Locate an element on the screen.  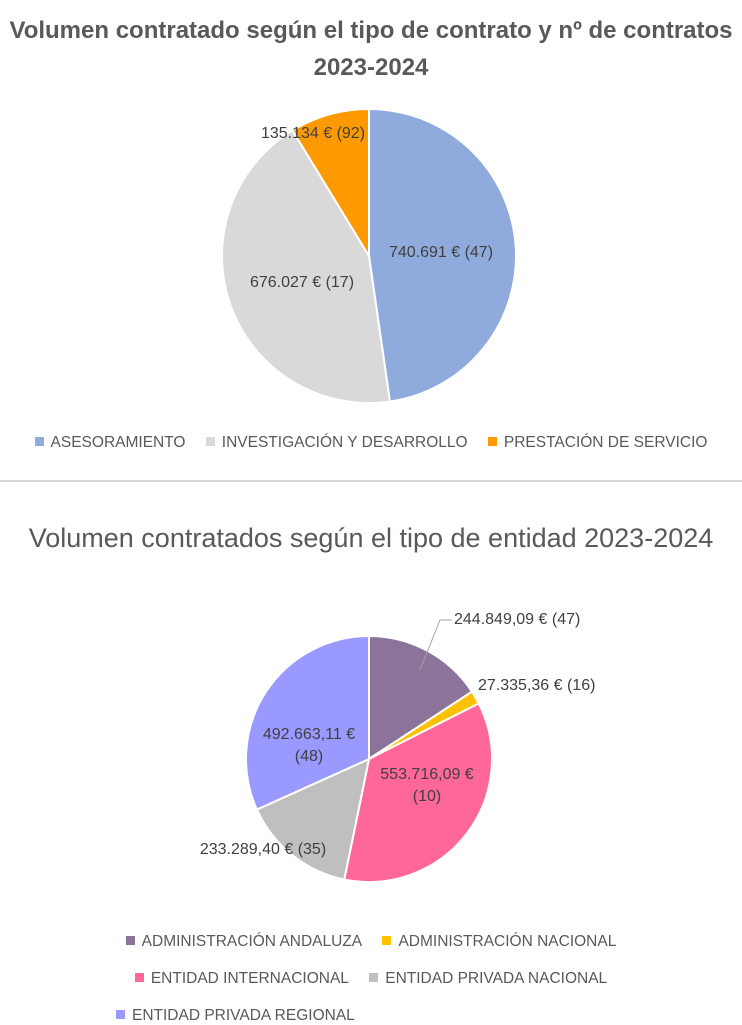
legend-label: ADMINISTRACIÓN NACIONAL is located at coordinates (507, 941).